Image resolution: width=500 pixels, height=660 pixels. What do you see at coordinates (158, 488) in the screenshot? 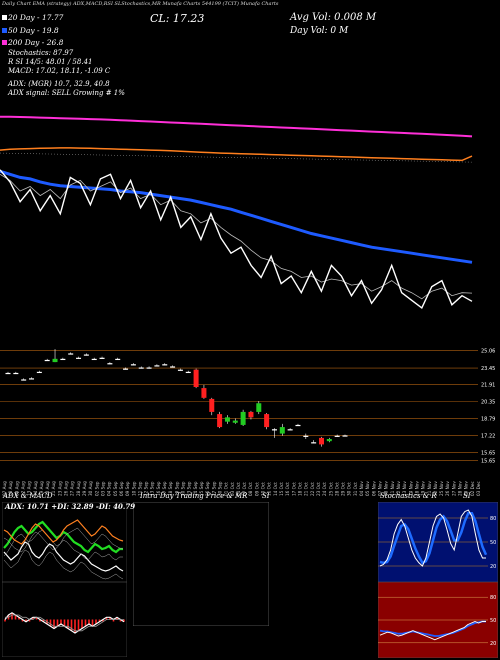
I see `date-tick-label: 16 Sep` at bounding box center [158, 488].